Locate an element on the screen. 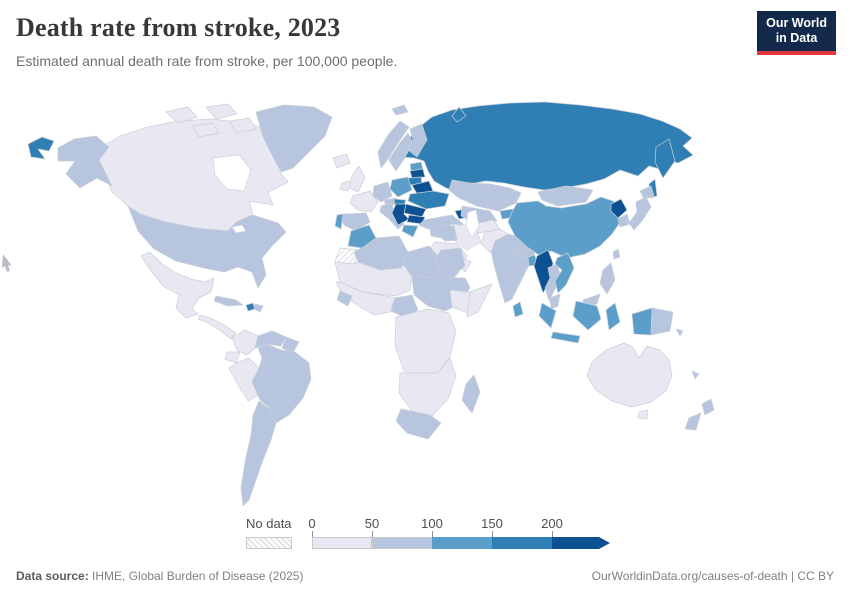 This screenshot has width=850, height=600. owid-logo: Our World in Data is located at coordinates (796, 33).